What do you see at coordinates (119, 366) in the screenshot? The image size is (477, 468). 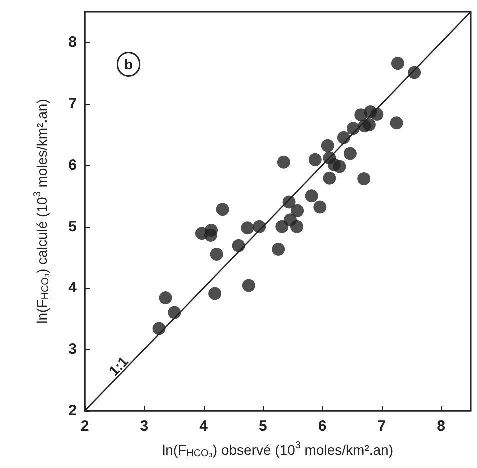 I see `text: 1:1` at bounding box center [119, 366].